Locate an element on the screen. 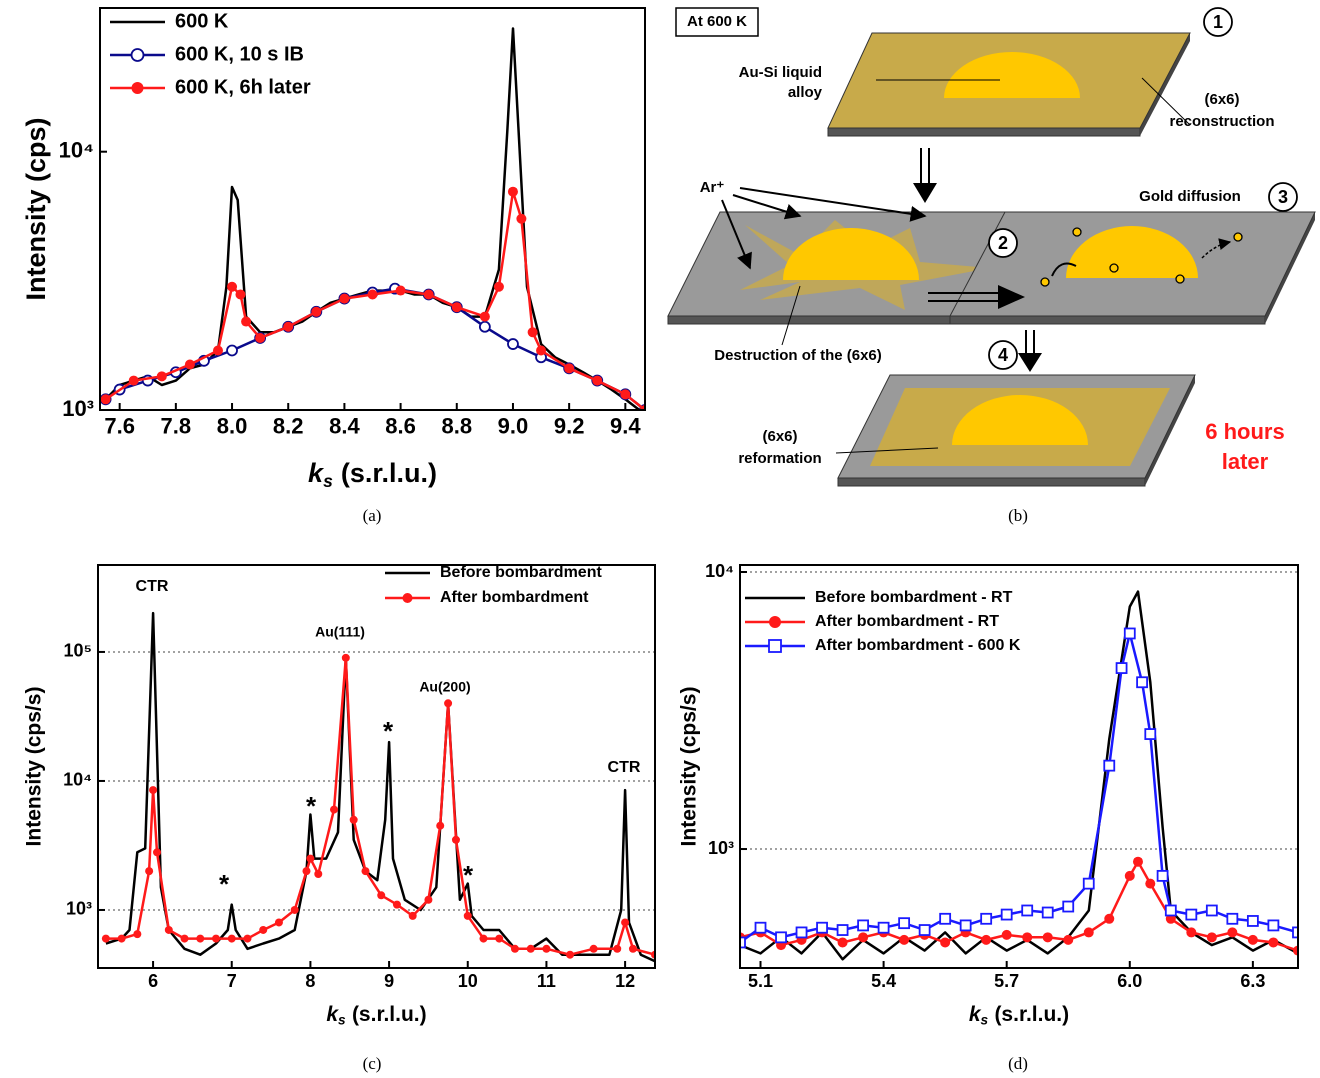  legend-label: After bombardment - 600 K is located at coordinates (918, 645).